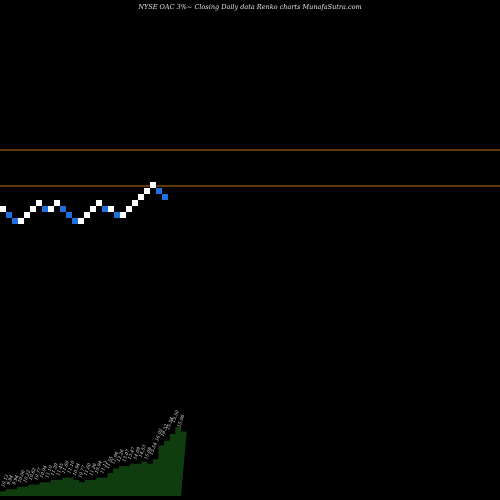  Describe the element at coordinates (93, 469) in the screenshot. I see `volume-label: 11.26` at that location.